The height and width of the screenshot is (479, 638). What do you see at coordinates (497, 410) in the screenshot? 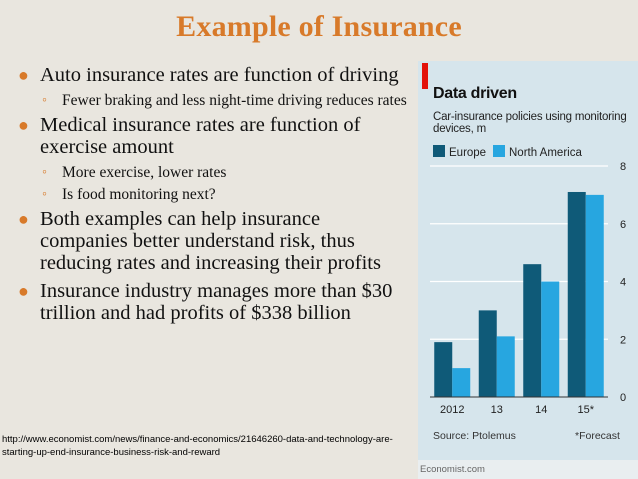
I see `x-tick-label: 13` at bounding box center [497, 410].